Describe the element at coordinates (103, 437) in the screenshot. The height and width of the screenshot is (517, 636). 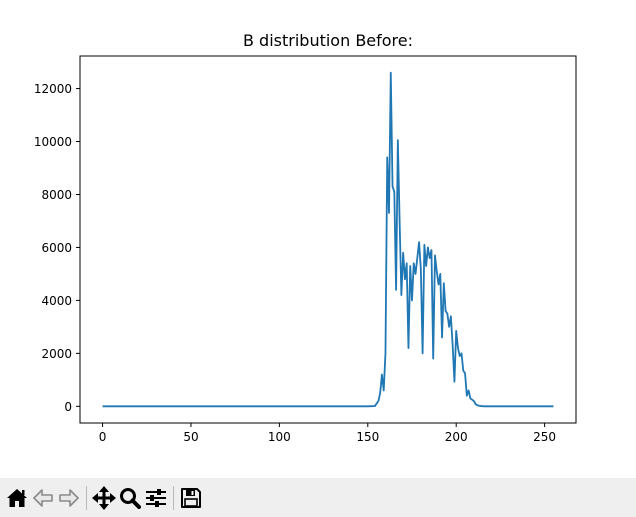
I see `x-tick-label: 0` at that location.